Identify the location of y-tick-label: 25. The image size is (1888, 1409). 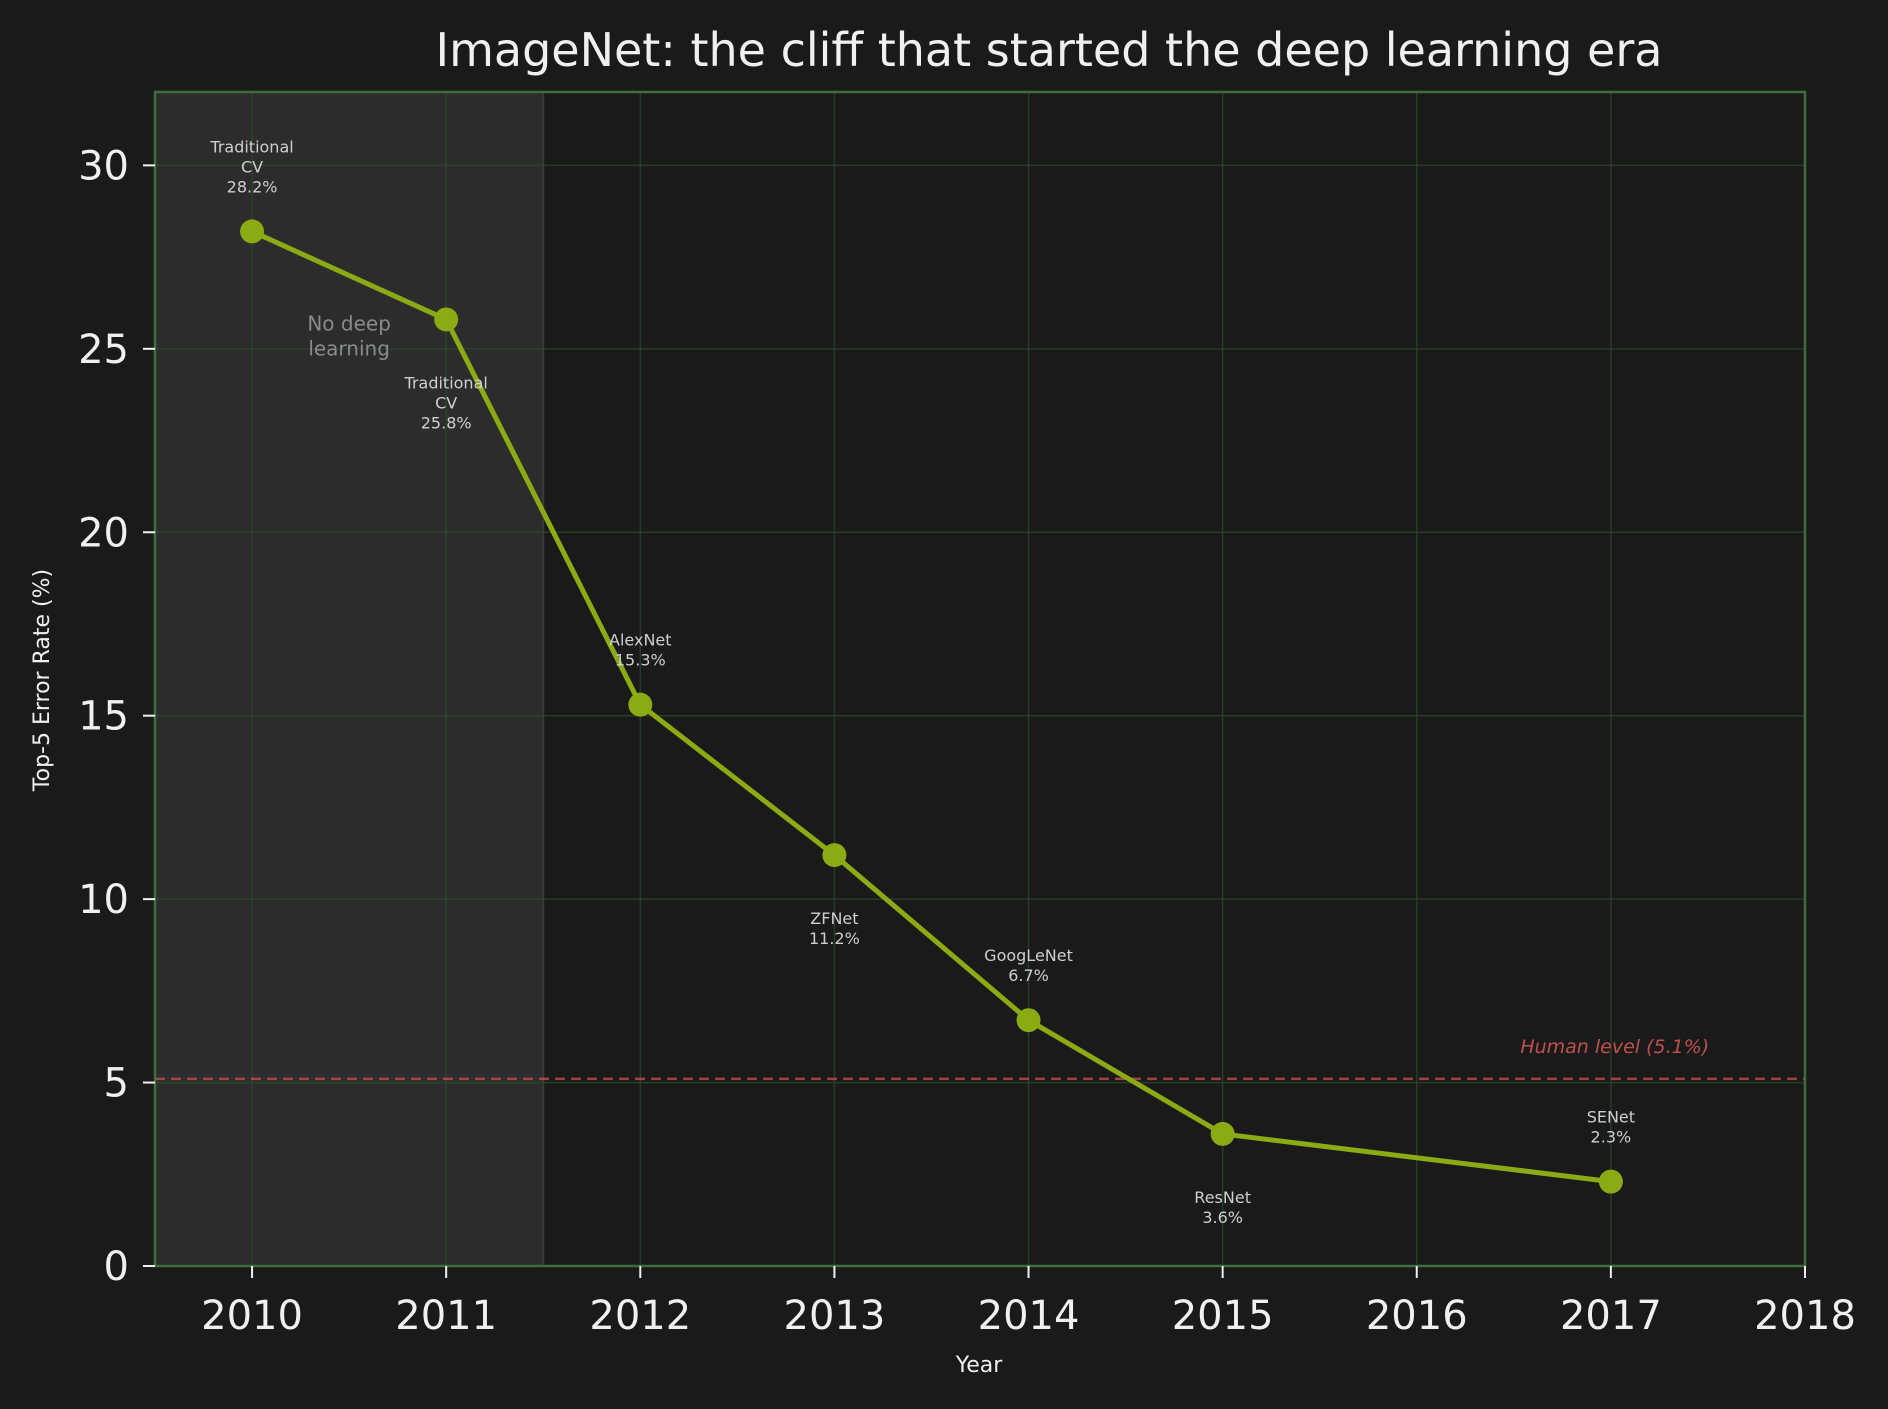
(103, 350).